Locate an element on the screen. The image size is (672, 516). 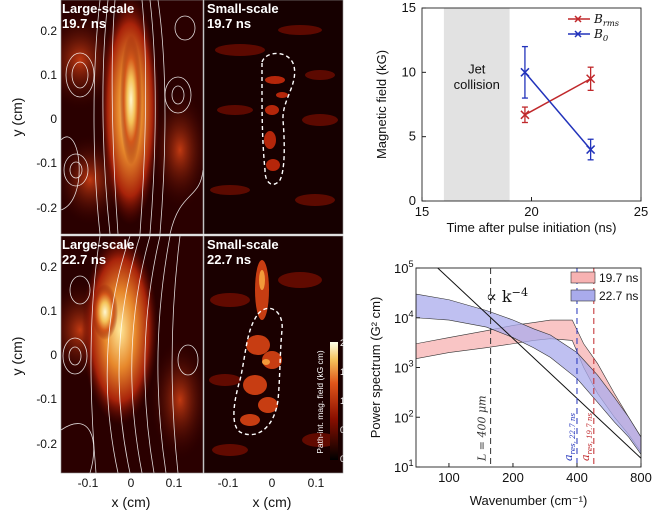
y-tick-label: 5 is located at coordinates (412, 136).